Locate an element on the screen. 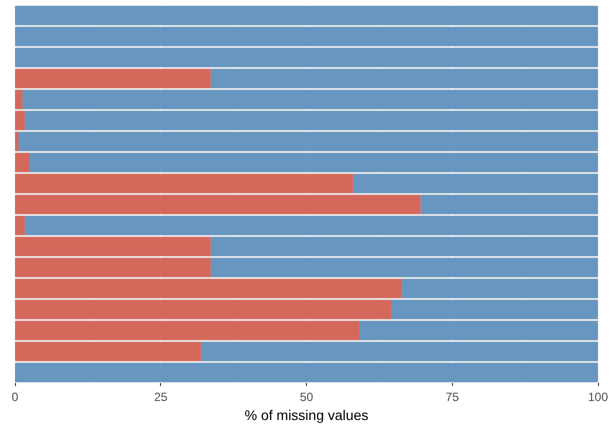  x-tick-label: 0 is located at coordinates (15, 397).